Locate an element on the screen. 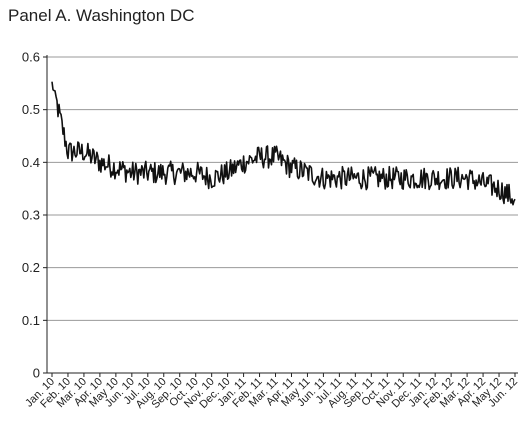  y-tick-label: 0.2 is located at coordinates (31, 267).